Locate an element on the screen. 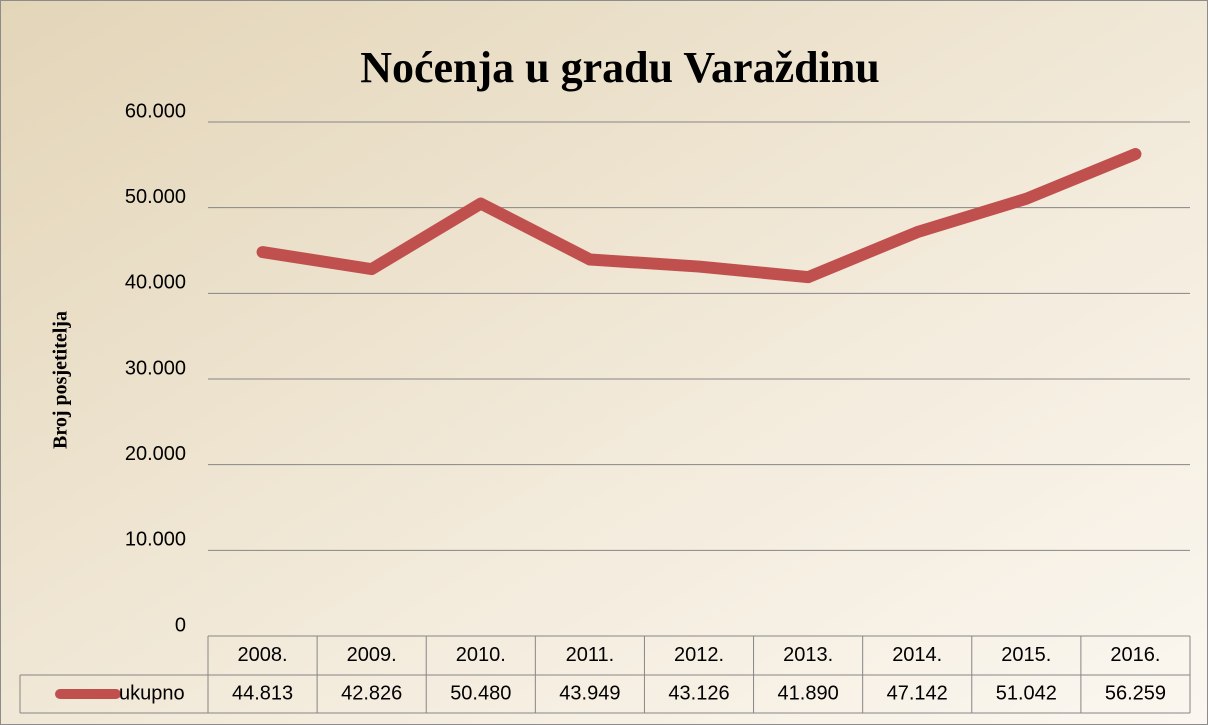  data-label: 42.826 is located at coordinates (371, 693).